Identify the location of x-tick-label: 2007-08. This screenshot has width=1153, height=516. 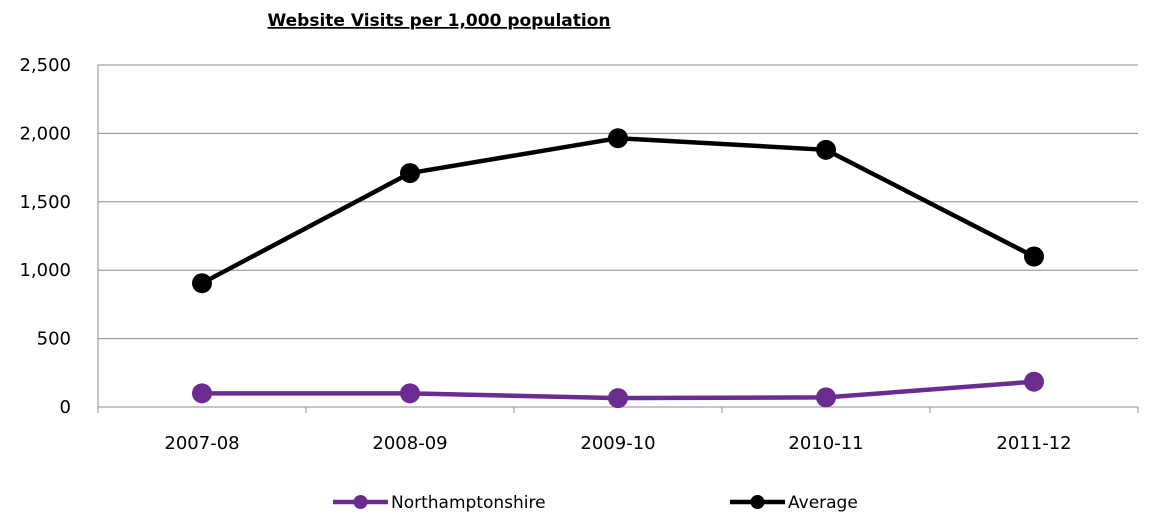
(201, 443).